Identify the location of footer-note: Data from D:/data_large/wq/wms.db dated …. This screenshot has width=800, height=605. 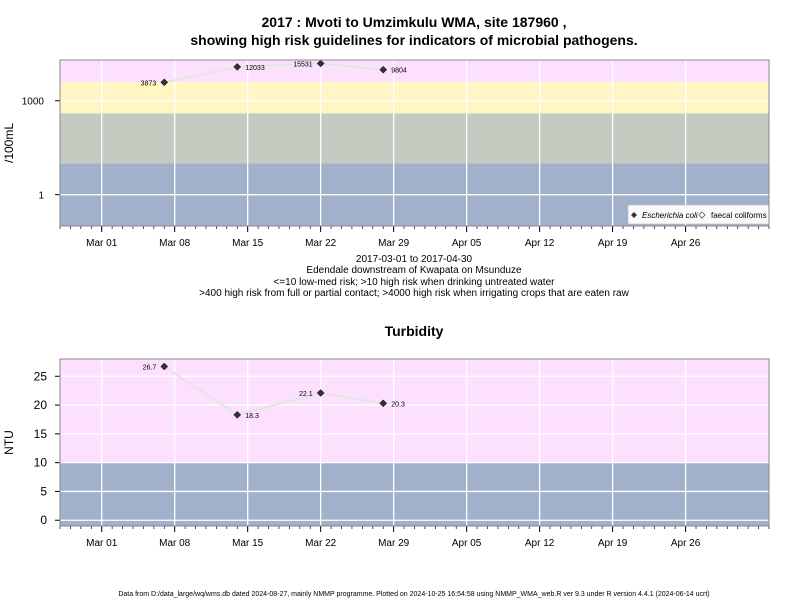
(413, 594).